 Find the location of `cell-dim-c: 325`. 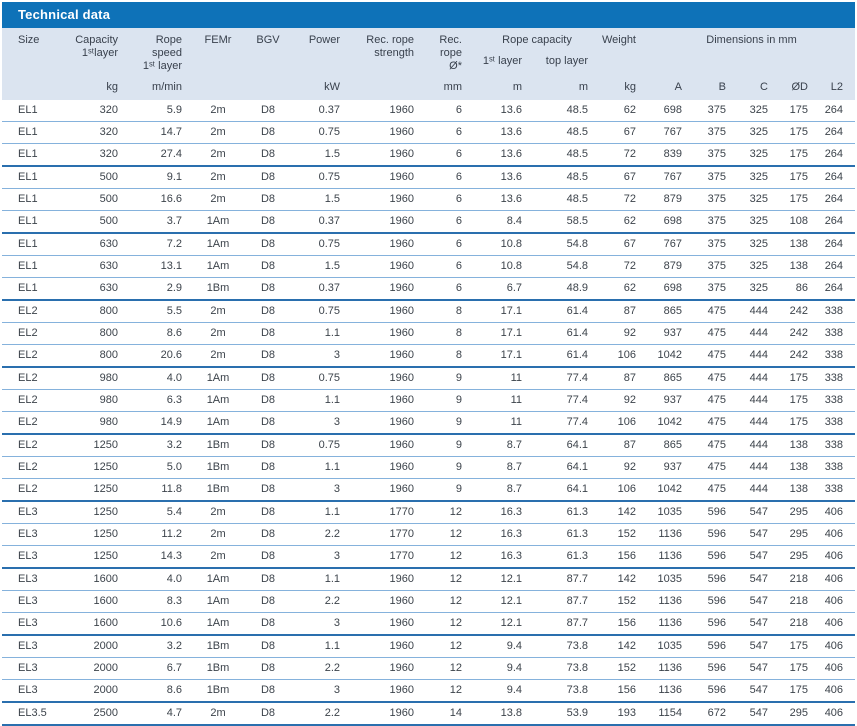

cell-dim-c: 325 is located at coordinates (759, 132).